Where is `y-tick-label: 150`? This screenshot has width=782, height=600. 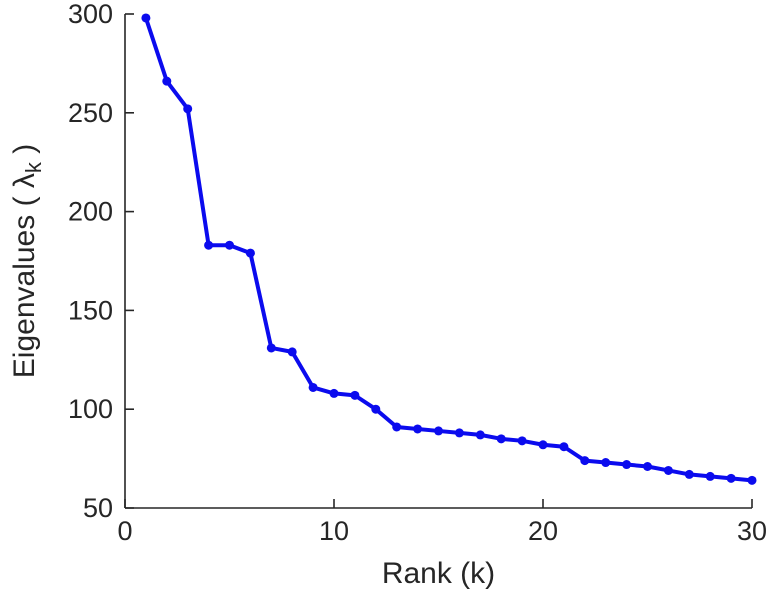
y-tick-label: 150 is located at coordinates (90, 310).